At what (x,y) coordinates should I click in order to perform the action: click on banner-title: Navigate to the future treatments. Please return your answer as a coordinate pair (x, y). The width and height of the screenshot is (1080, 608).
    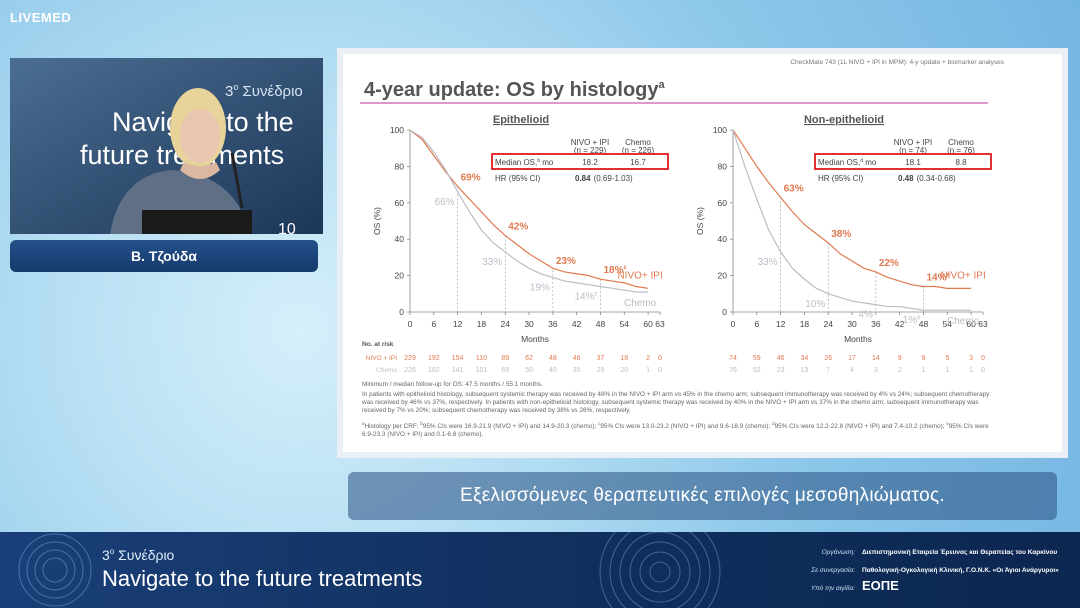
    Looking at the image, I should click on (262, 578).